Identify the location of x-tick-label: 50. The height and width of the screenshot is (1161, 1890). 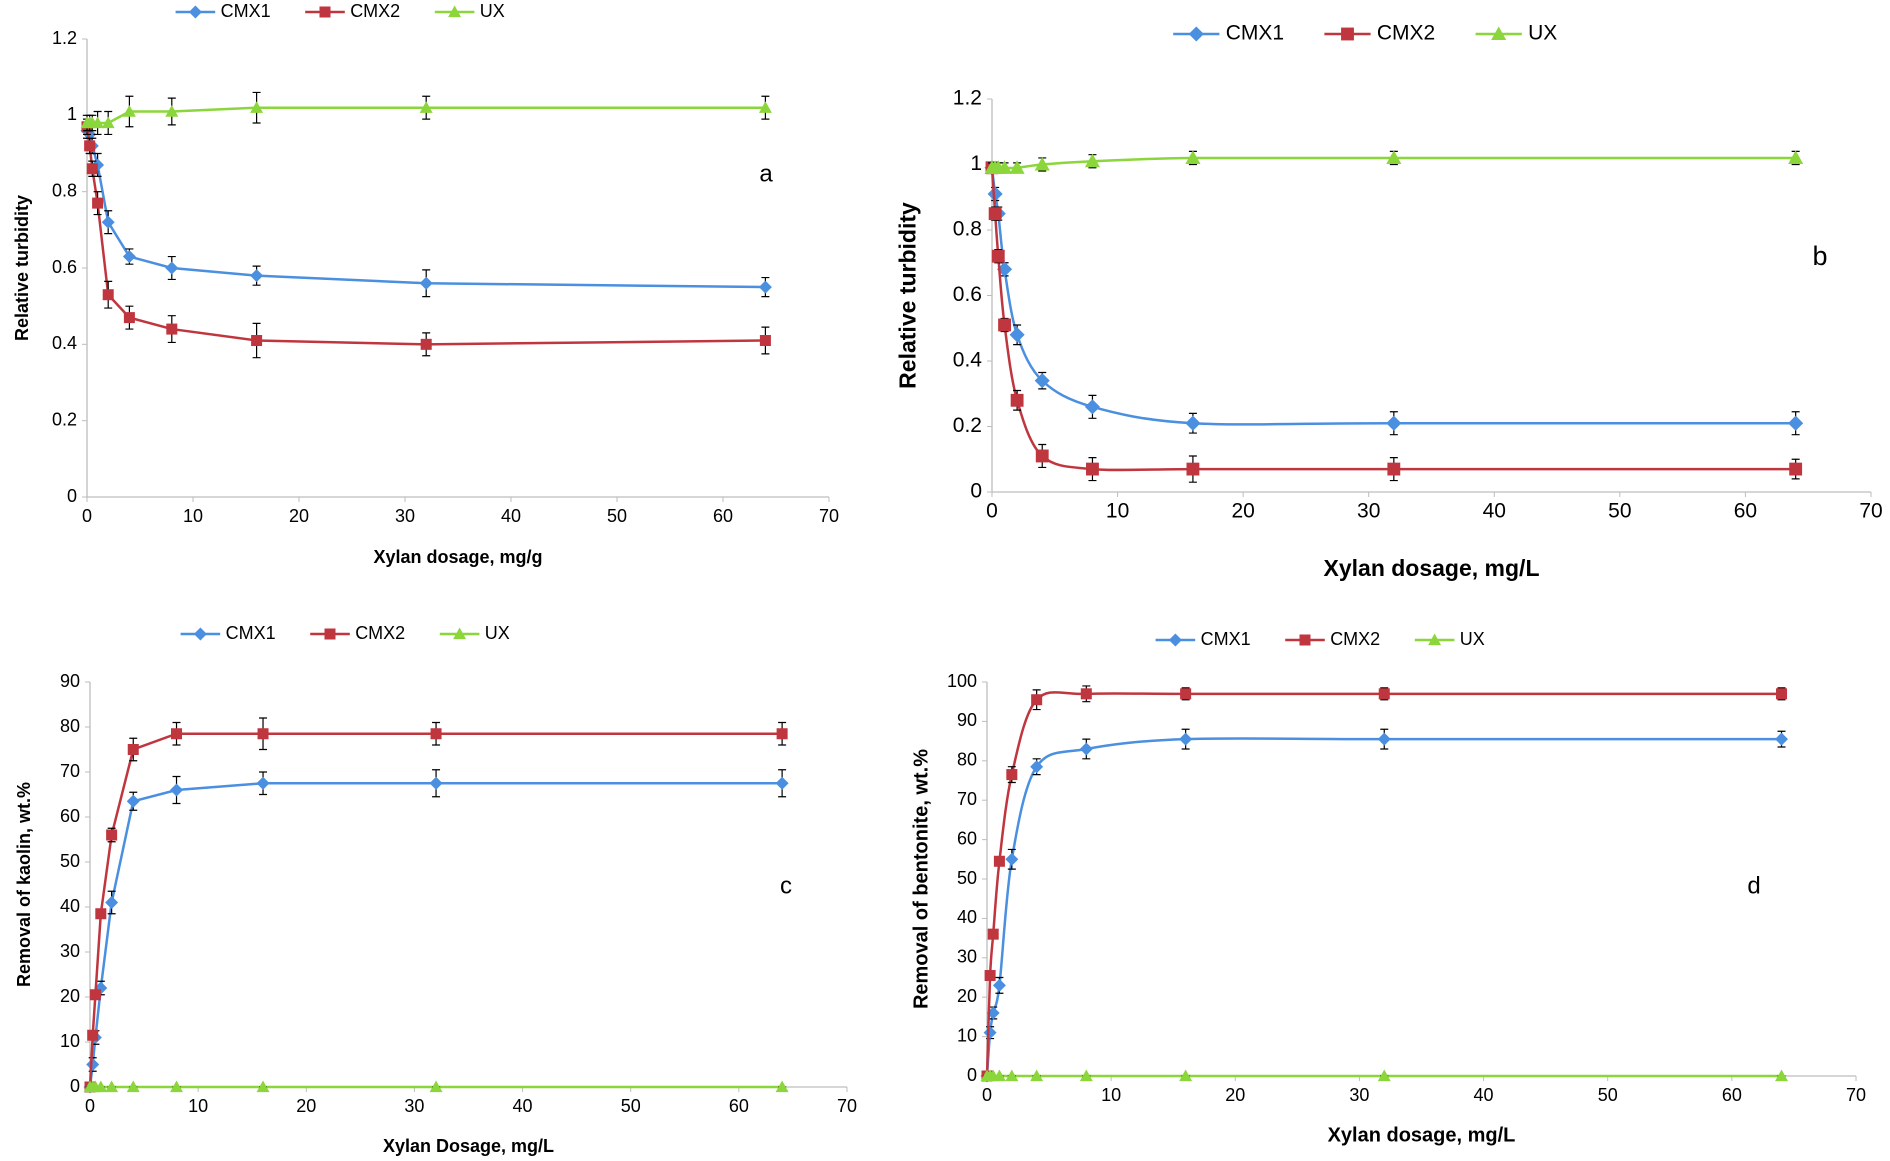
(617, 516).